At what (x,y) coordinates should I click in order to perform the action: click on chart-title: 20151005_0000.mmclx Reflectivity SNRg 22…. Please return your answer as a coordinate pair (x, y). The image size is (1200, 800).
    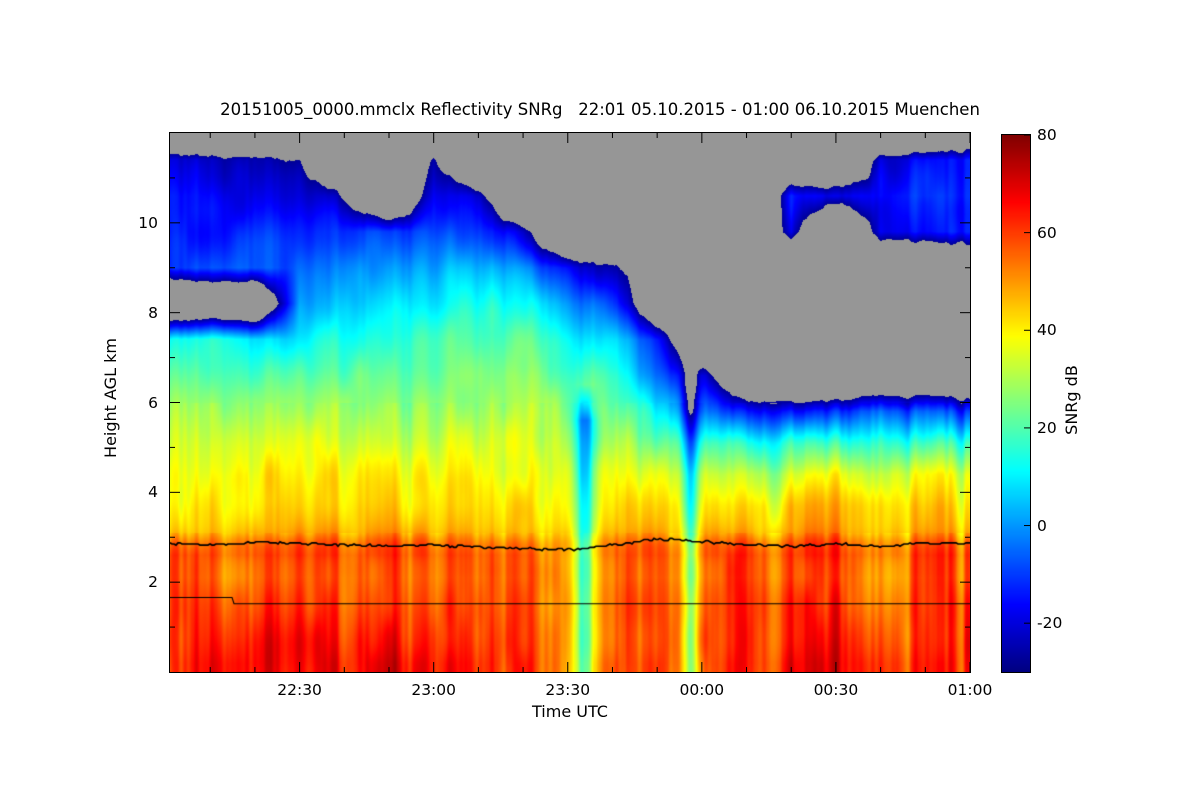
    Looking at the image, I should click on (600, 109).